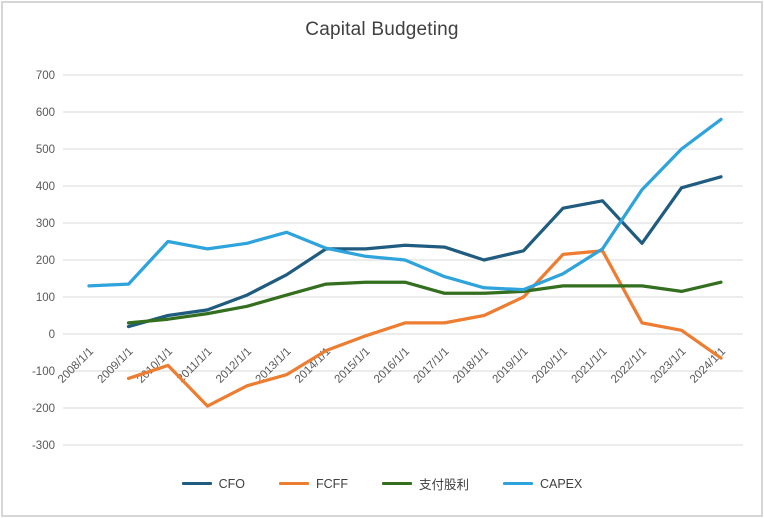 The height and width of the screenshot is (518, 764). I want to click on legend-label: FCFF, so click(332, 483).